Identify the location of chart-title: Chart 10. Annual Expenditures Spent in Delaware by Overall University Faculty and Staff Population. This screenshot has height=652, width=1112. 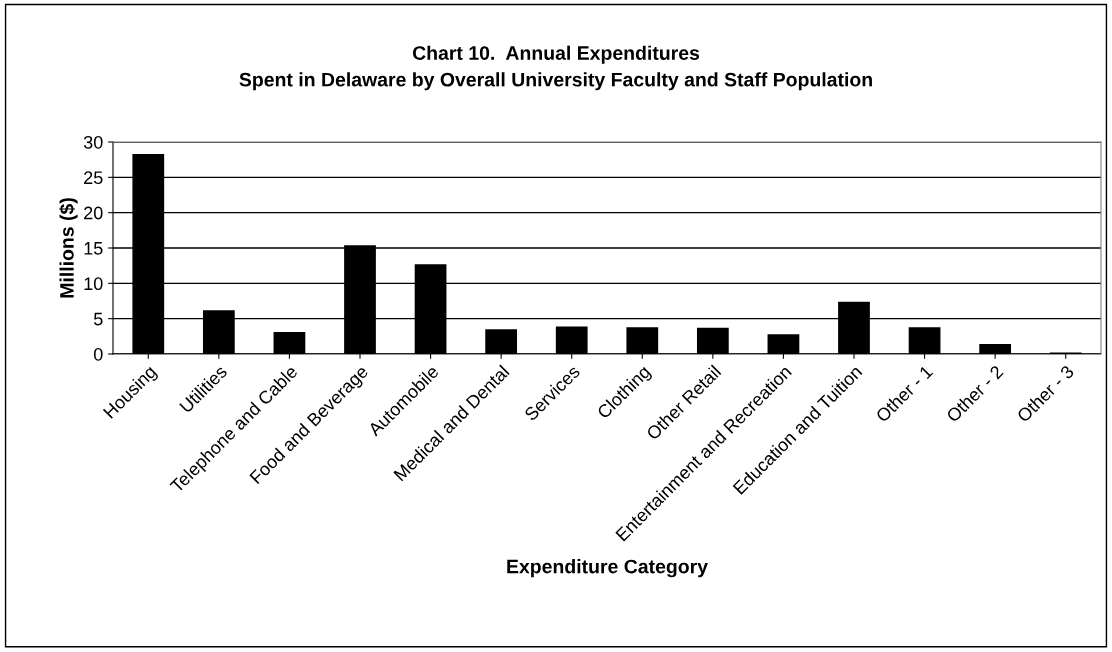
(555, 68).